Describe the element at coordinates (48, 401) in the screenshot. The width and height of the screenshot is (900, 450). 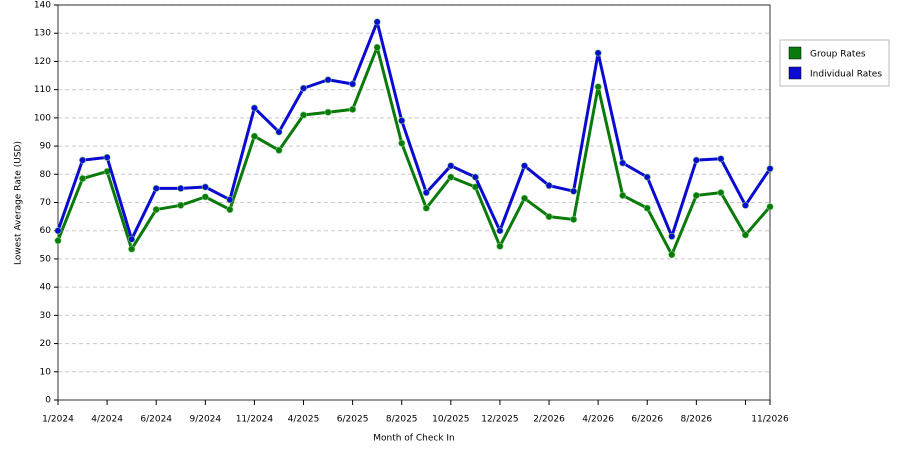
I see `y-tick-label: 0` at that location.